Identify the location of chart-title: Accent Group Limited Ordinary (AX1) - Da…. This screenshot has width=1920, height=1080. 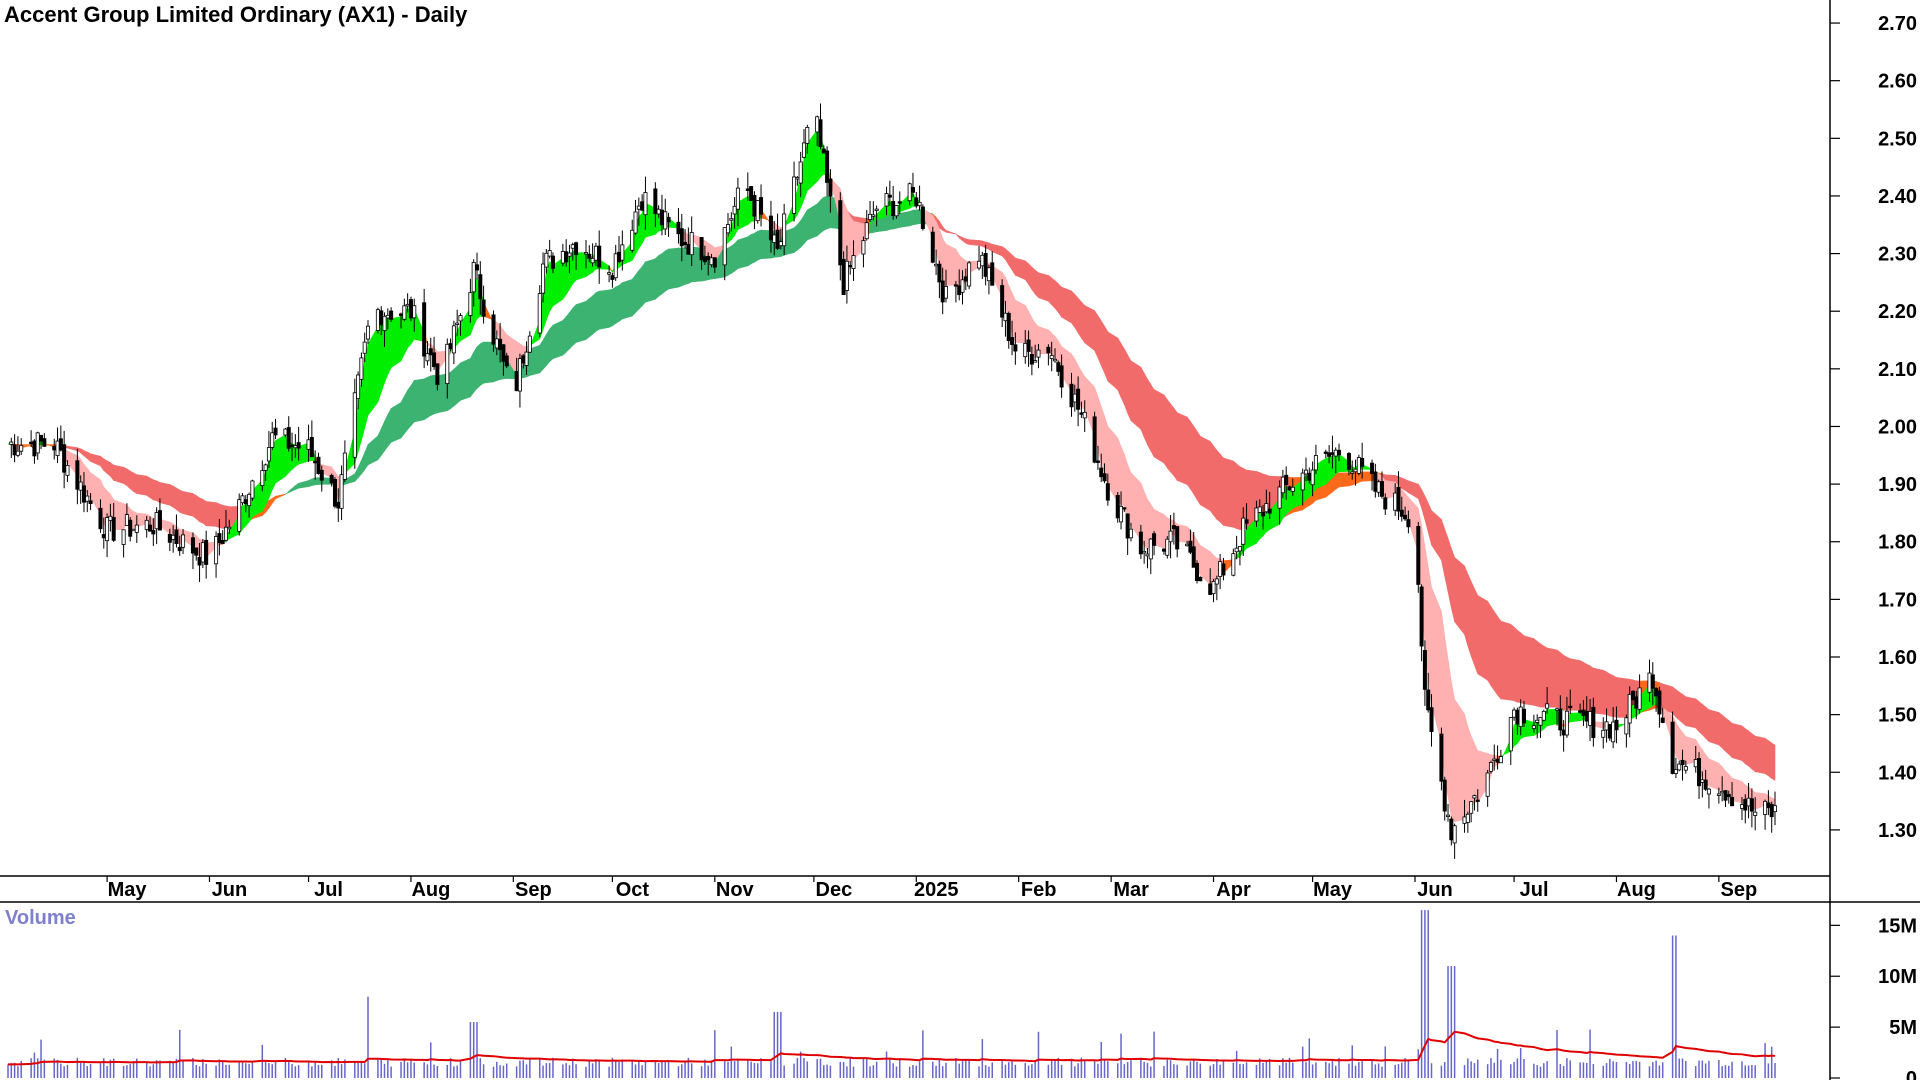
(236, 14).